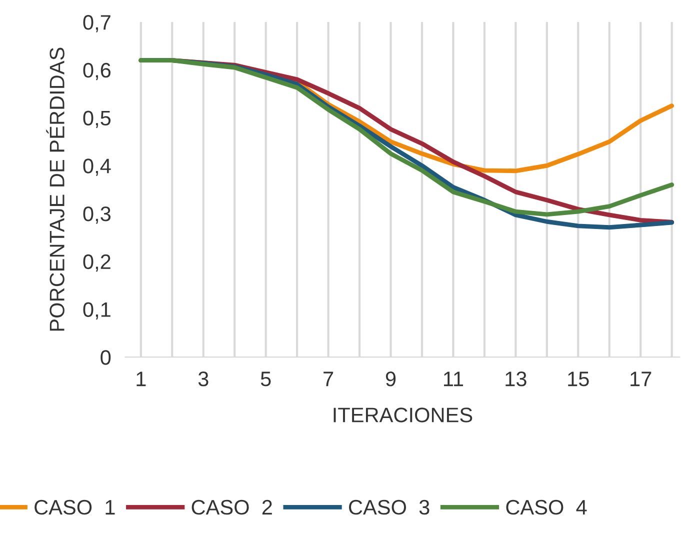 The image size is (681, 537). What do you see at coordinates (97, 167) in the screenshot?
I see `y-tick-label: 0,4` at bounding box center [97, 167].